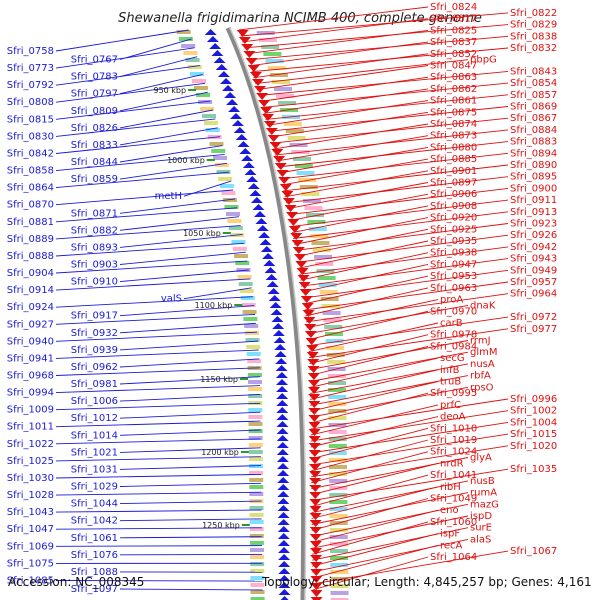 The height and width of the screenshot is (600, 600). I want to click on gene-label: rumA, so click(483, 493).